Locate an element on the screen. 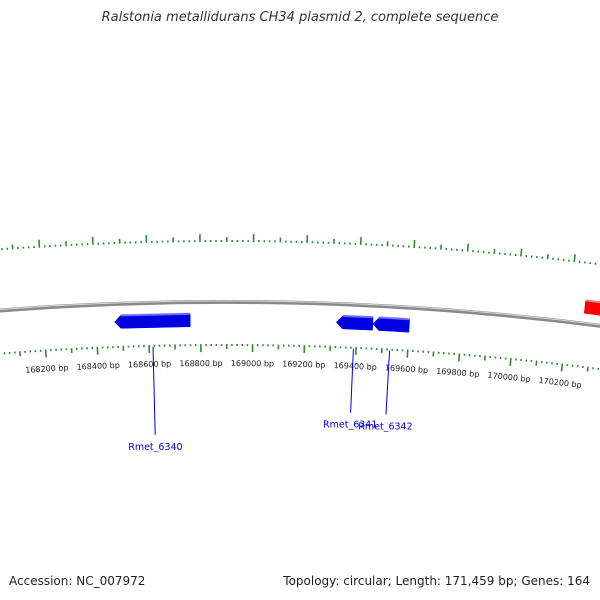 The height and width of the screenshot is (600, 600). tick-label: 168600 bp is located at coordinates (149, 364).